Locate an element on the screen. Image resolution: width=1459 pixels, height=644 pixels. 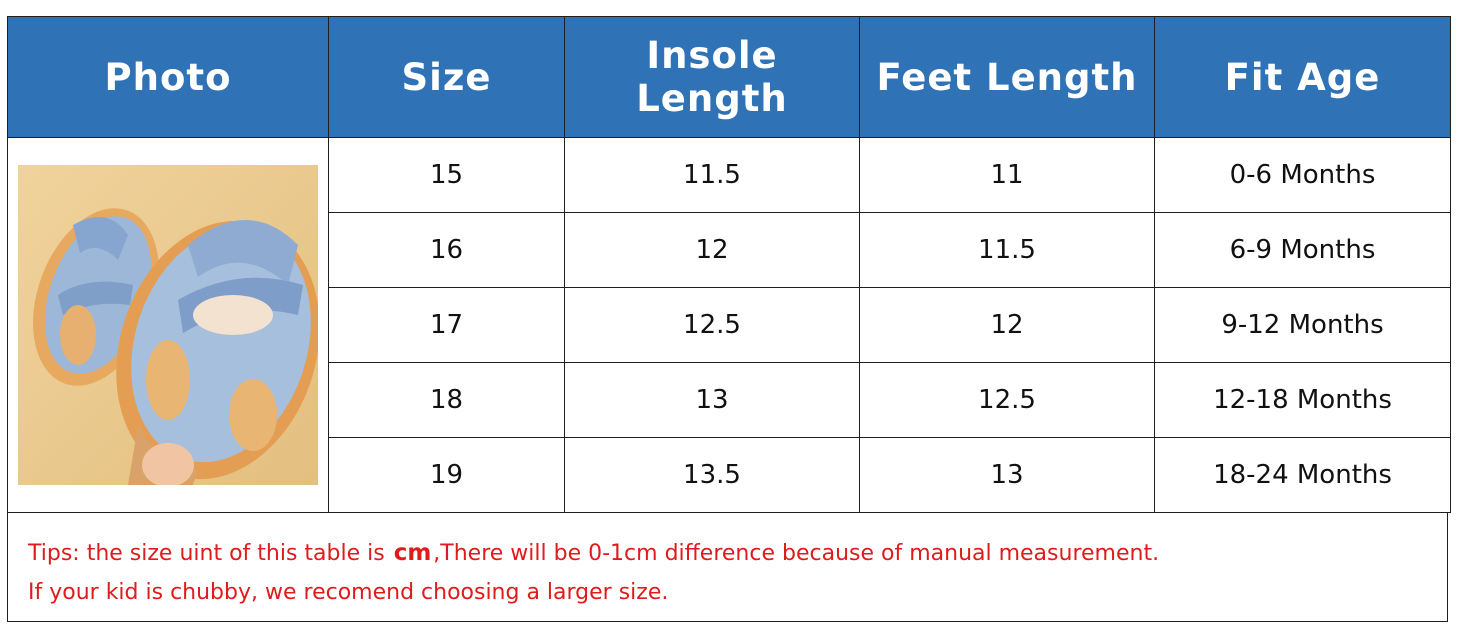
header-photo: Photo is located at coordinates (168, 77).